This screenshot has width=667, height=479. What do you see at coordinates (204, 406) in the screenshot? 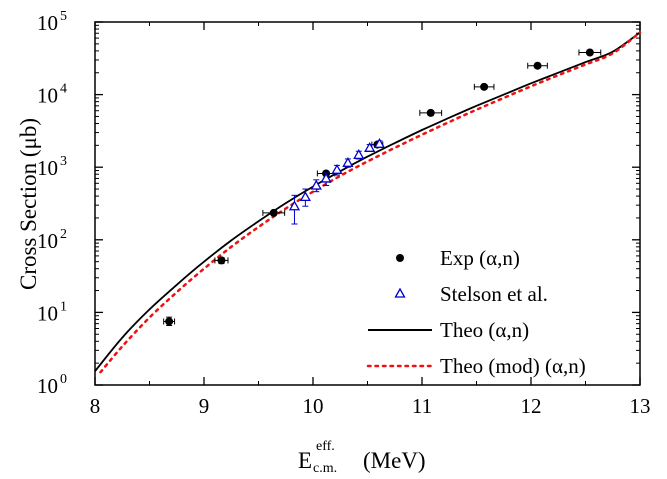
I see `x-tick-label: 9` at bounding box center [204, 406].